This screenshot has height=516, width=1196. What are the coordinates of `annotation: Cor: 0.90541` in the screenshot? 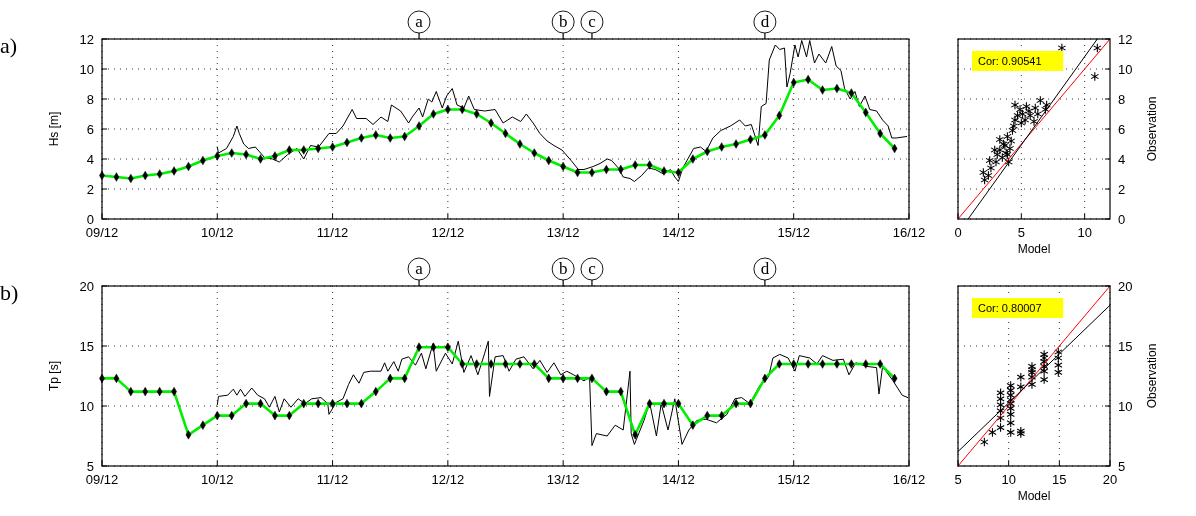 It's located at (1010, 61).